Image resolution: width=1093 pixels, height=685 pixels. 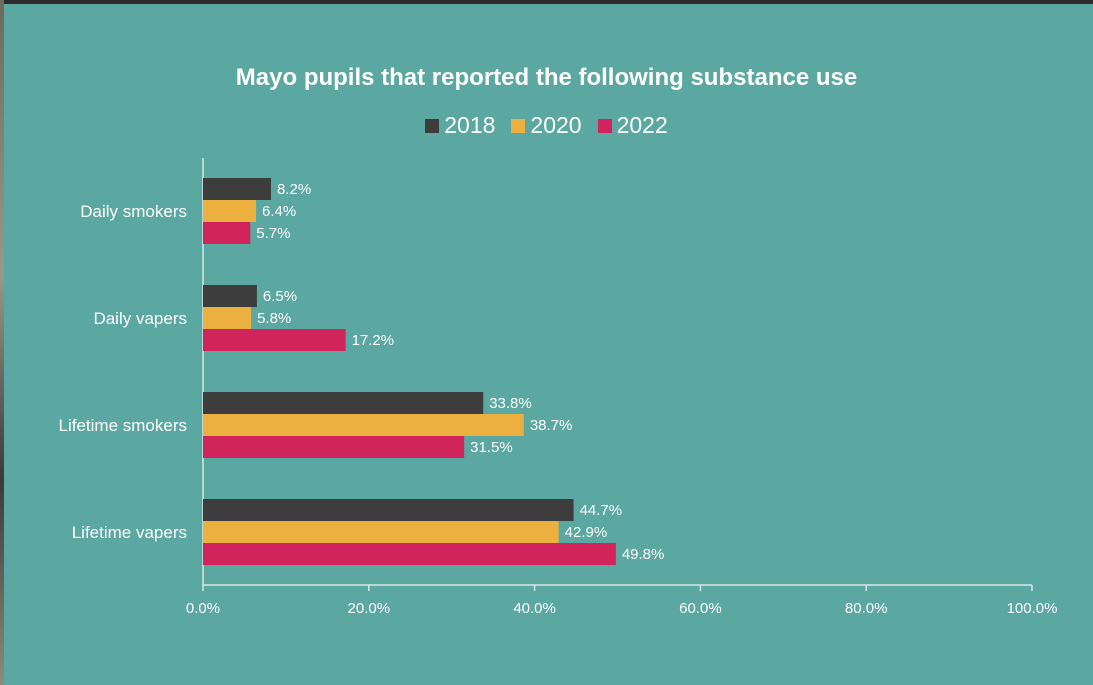 I want to click on data-label-2022: 17.2%, so click(x=373, y=340).